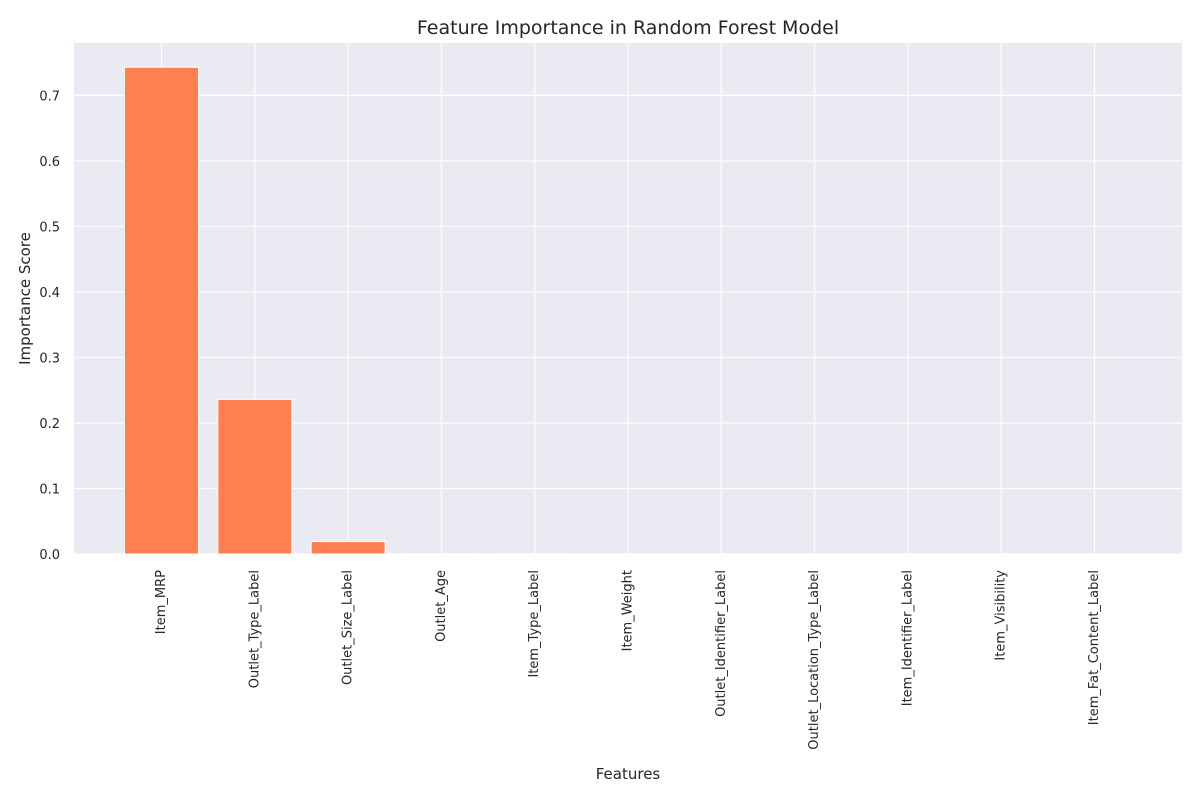  What do you see at coordinates (628, 774) in the screenshot?
I see `x-axis-label: Features` at bounding box center [628, 774].